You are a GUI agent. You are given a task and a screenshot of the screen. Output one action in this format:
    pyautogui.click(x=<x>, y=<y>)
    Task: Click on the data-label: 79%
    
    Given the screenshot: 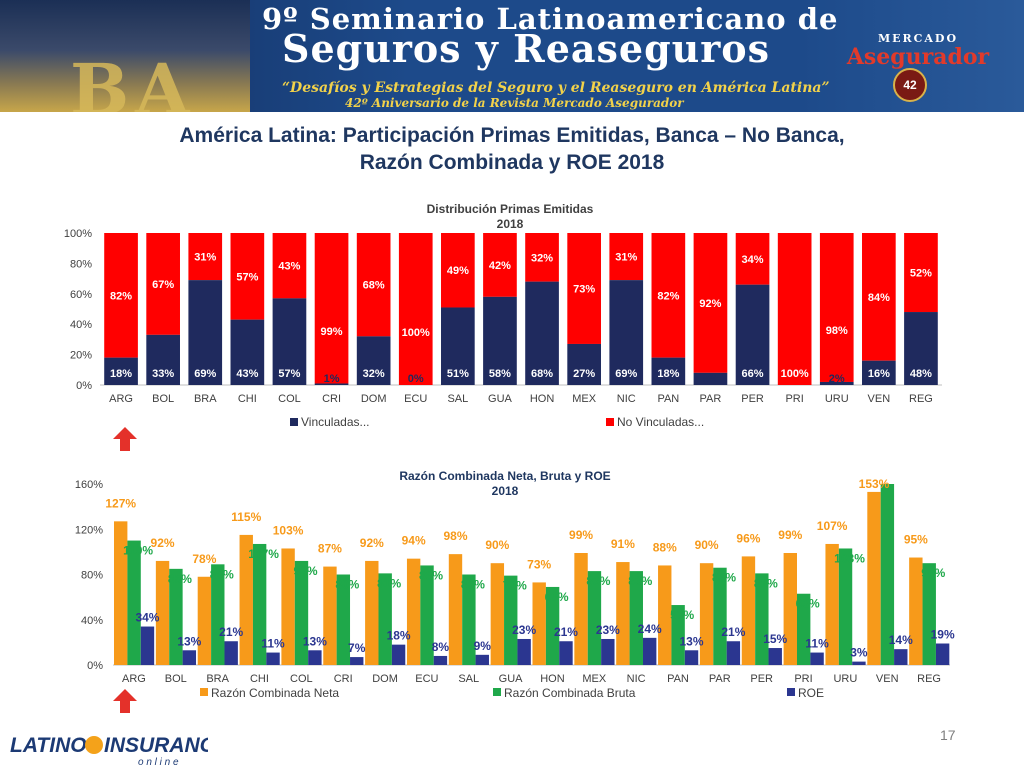 What is the action you would take?
    pyautogui.click(x=515, y=586)
    